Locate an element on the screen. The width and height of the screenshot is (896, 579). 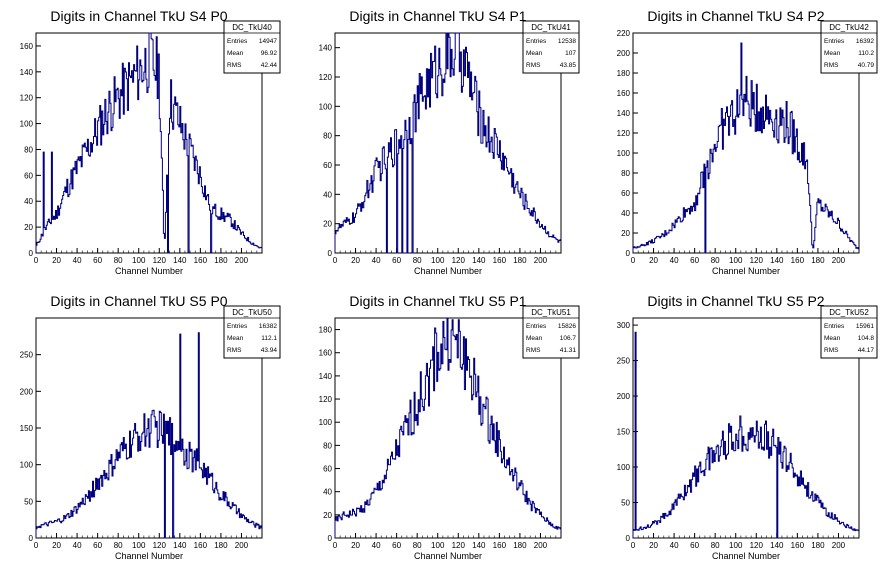
stats-rms-value: 40.79 is located at coordinates (866, 65).